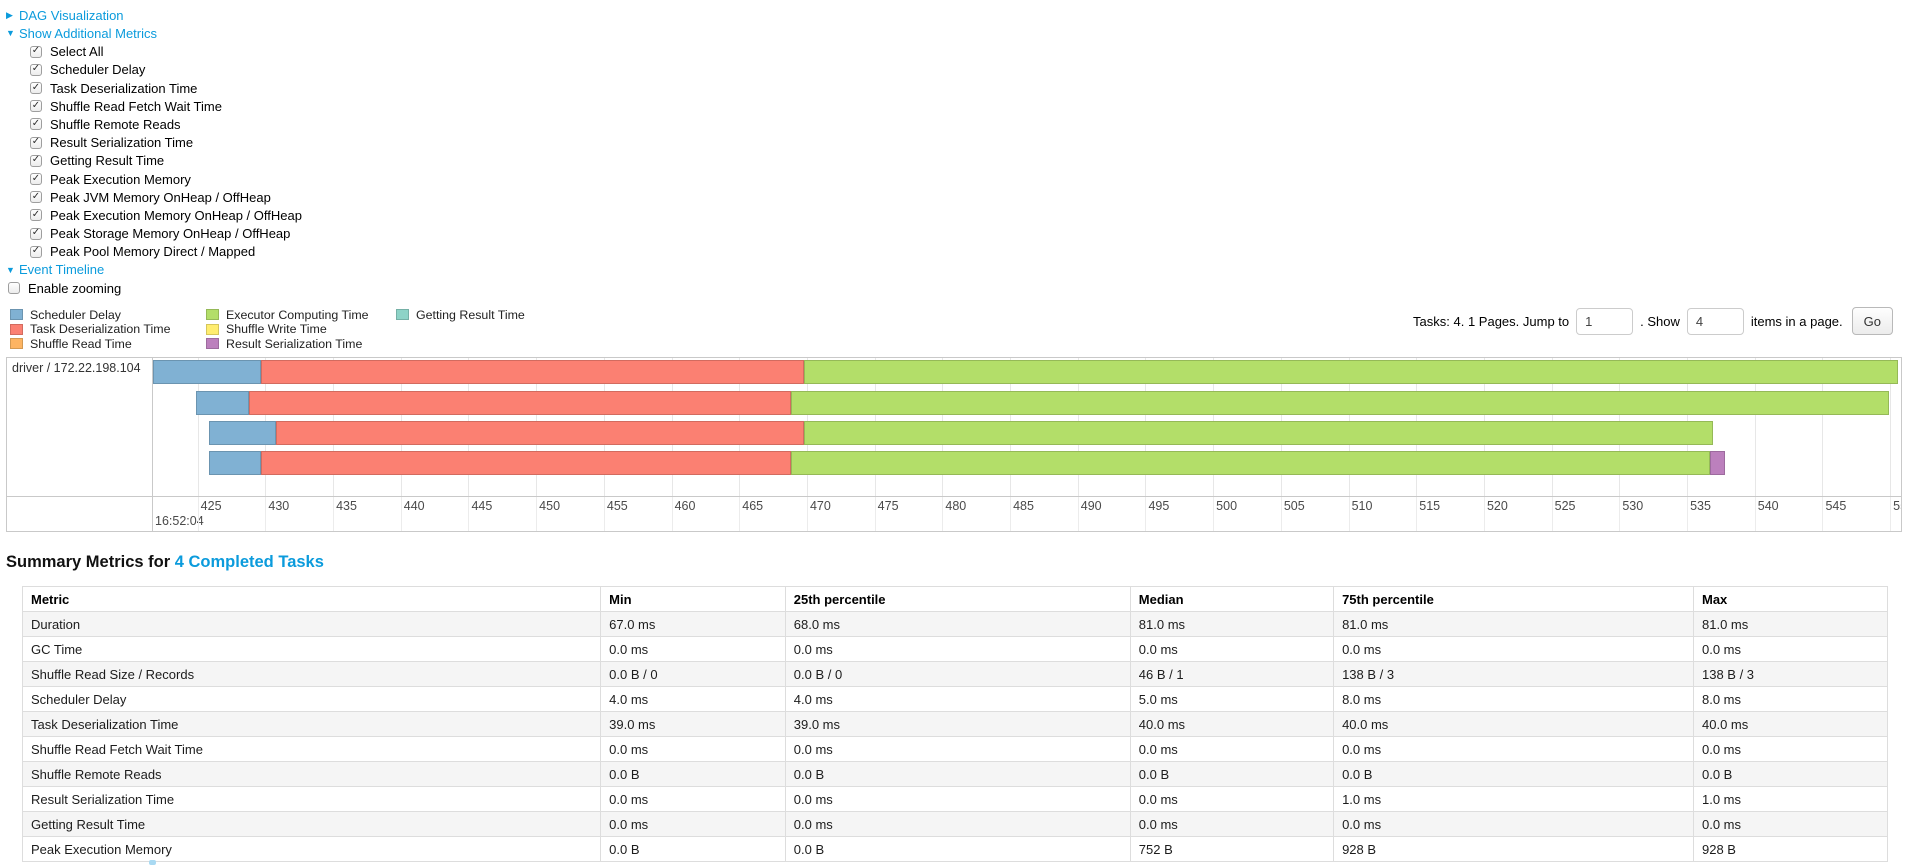 The height and width of the screenshot is (865, 1907). What do you see at coordinates (16, 315) in the screenshot?
I see `scheduler-delay-swatch-icon` at bounding box center [16, 315].